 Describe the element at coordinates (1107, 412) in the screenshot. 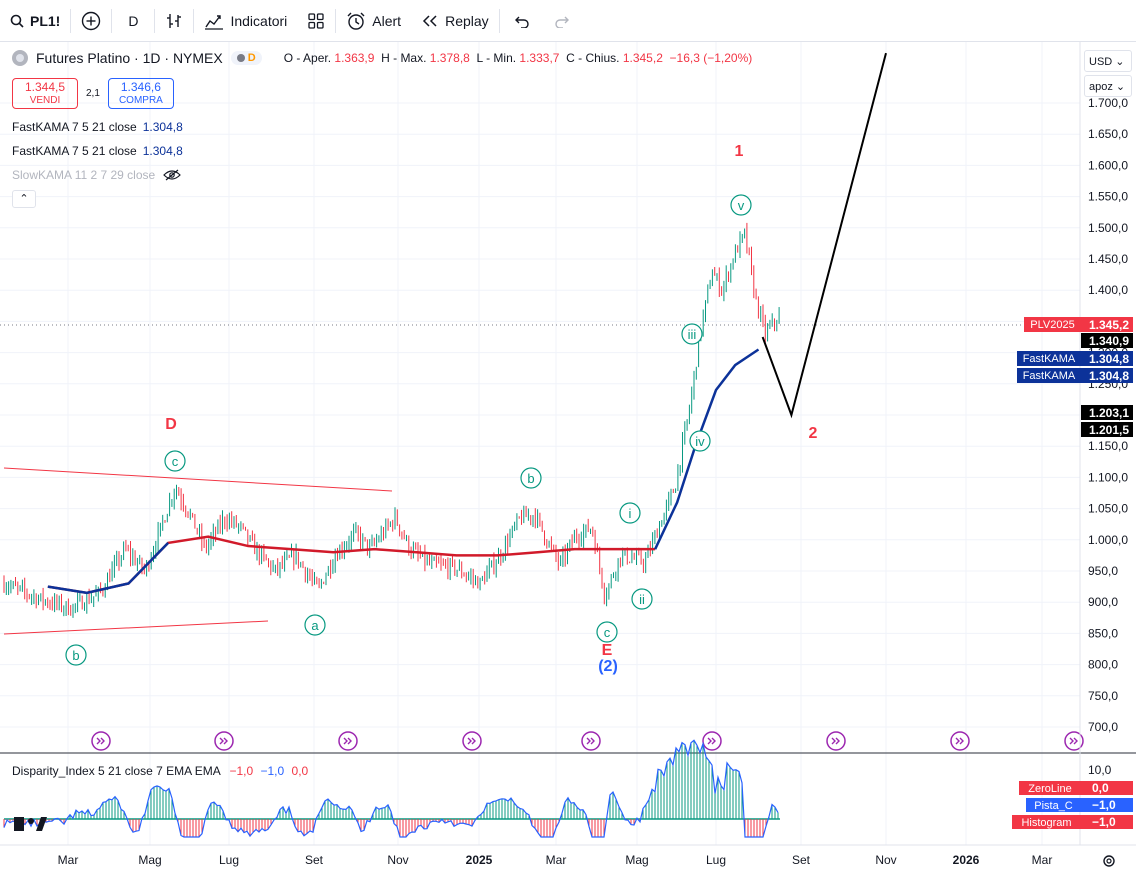

I see `price-tag: 1.203,1` at that location.